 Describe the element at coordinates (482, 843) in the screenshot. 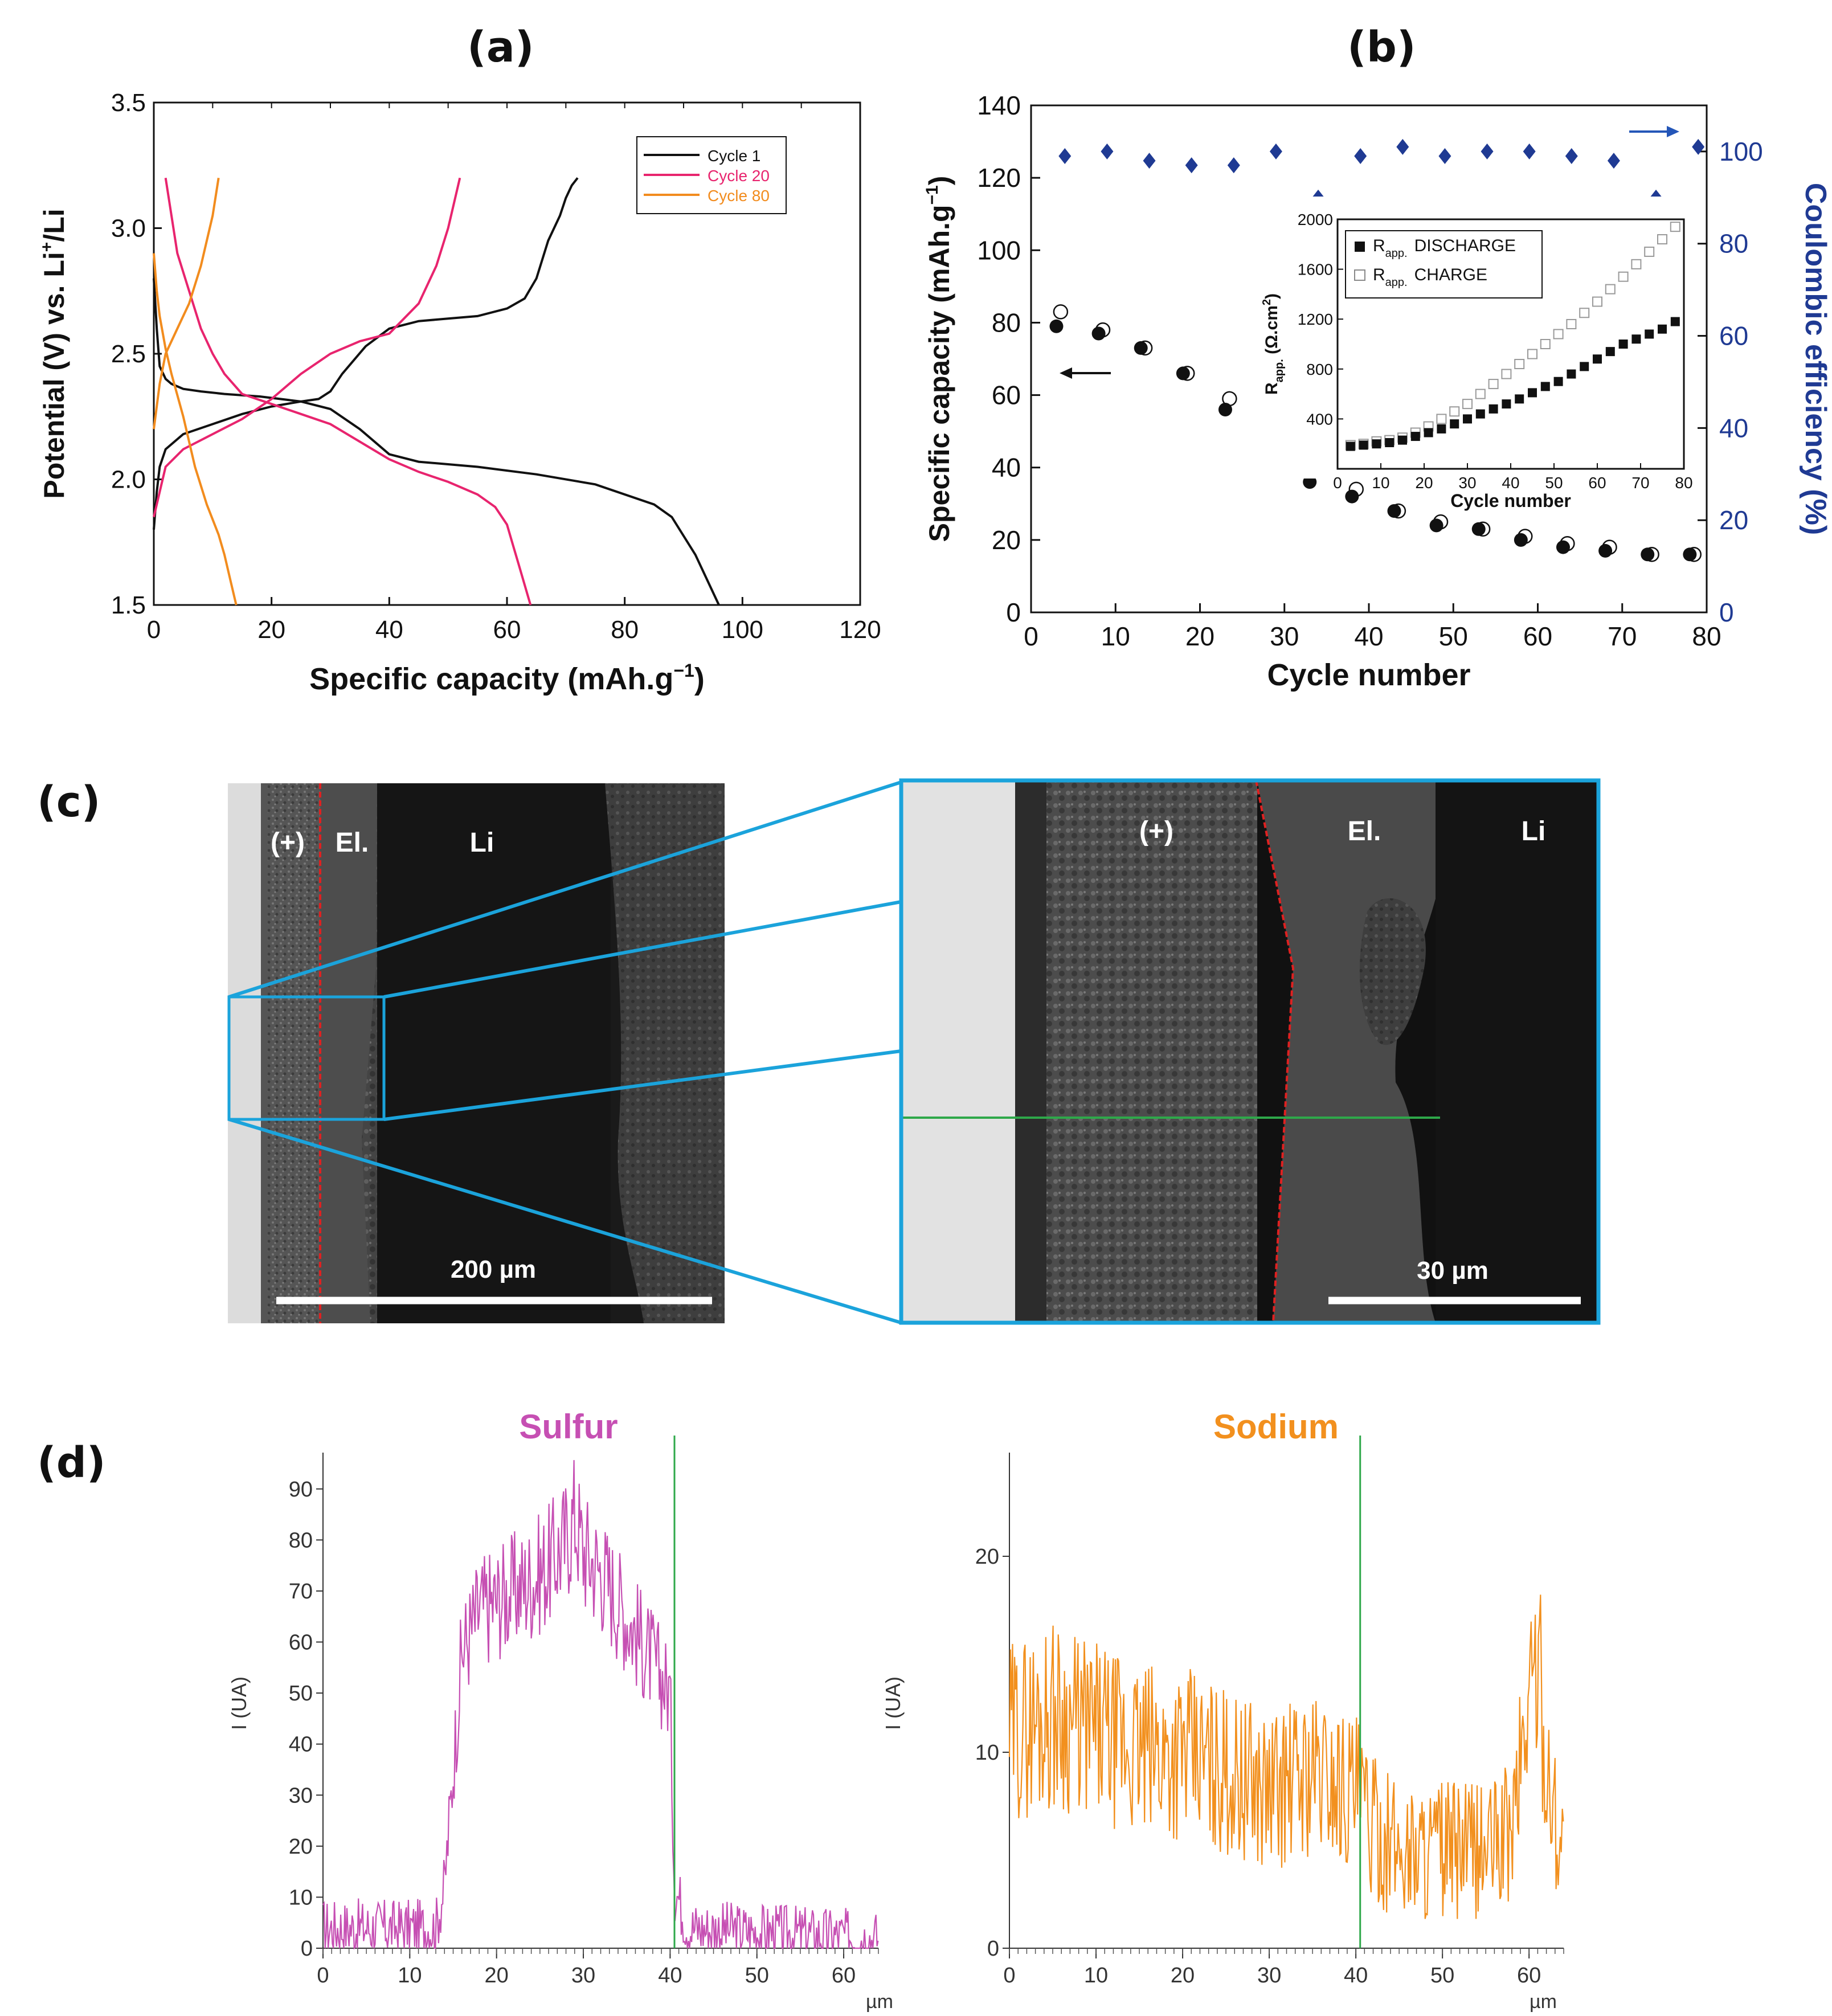

I see `sem-left-label-lithium: Li` at that location.